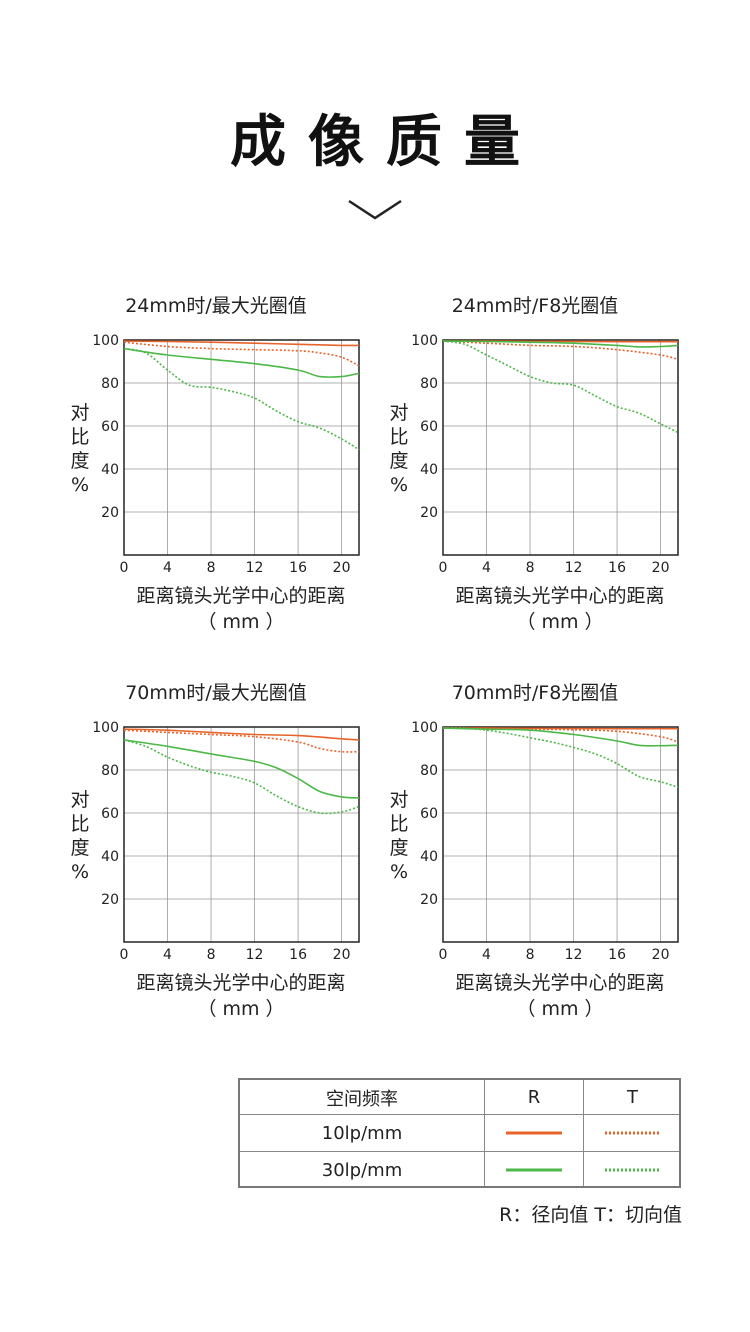  What do you see at coordinates (632, 1170) in the screenshot?
I see `legend-row-30-t-swatch` at bounding box center [632, 1170].